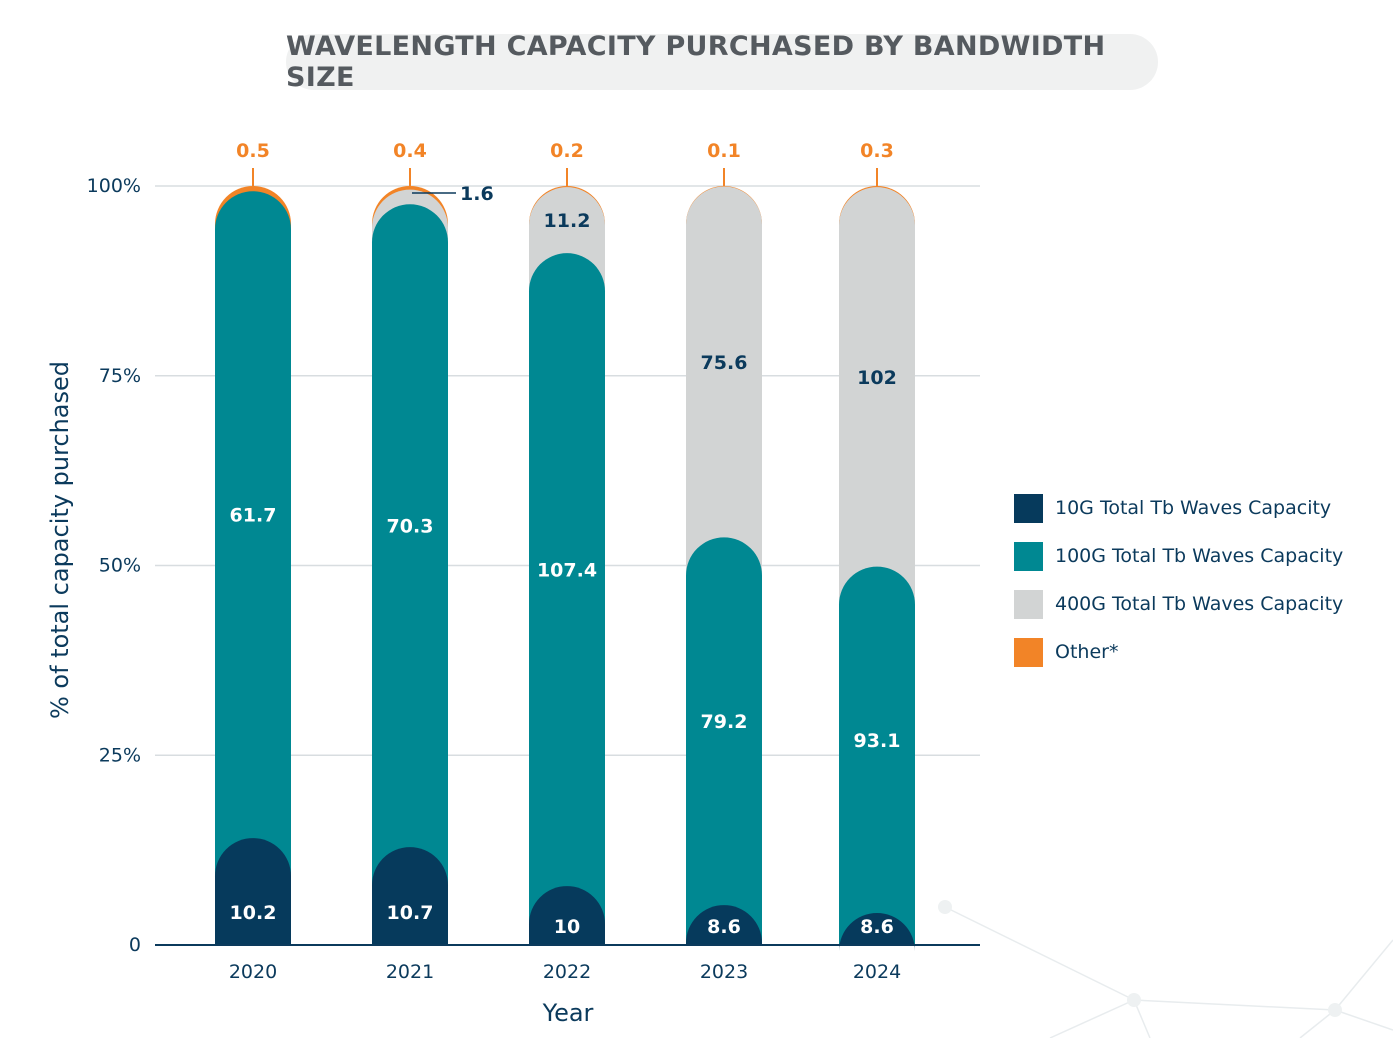 The image size is (1393, 1038). I want to click on data-label-400g-2024: 102, so click(877, 378).